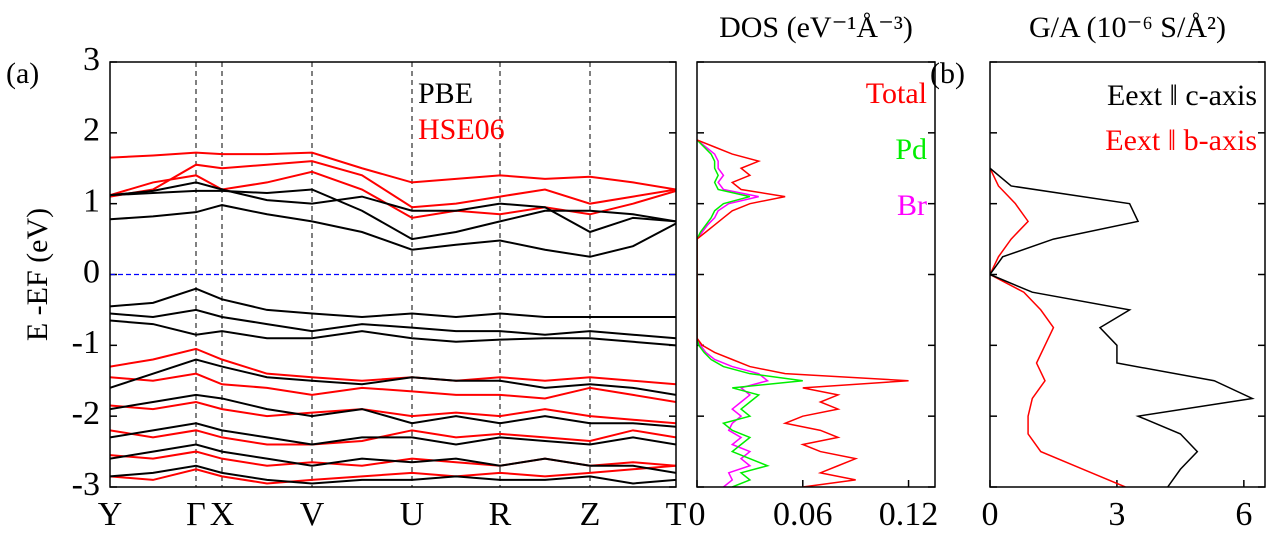 The width and height of the screenshot is (1275, 538). I want to click on panel-label: (a), so click(22, 73).